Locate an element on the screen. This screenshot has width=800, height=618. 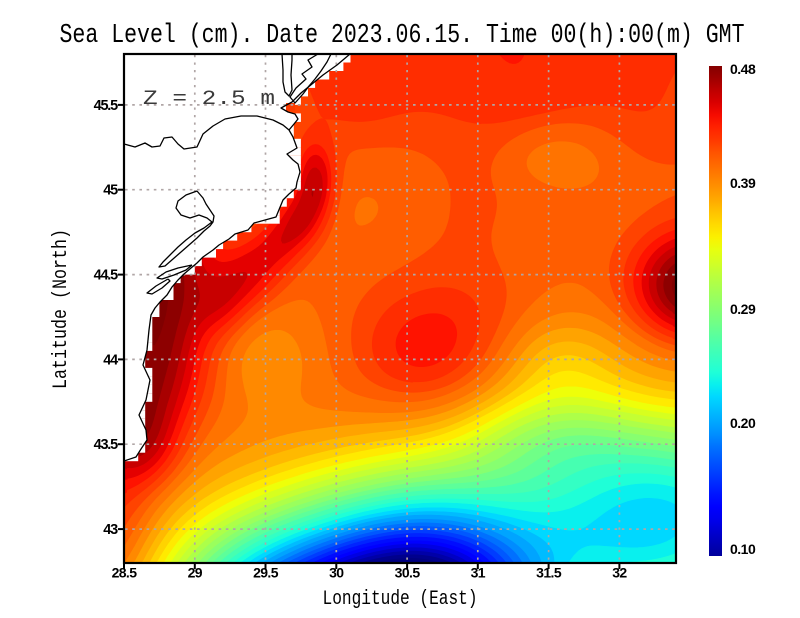
svg-text: 0.10 is located at coordinates (743, 549).